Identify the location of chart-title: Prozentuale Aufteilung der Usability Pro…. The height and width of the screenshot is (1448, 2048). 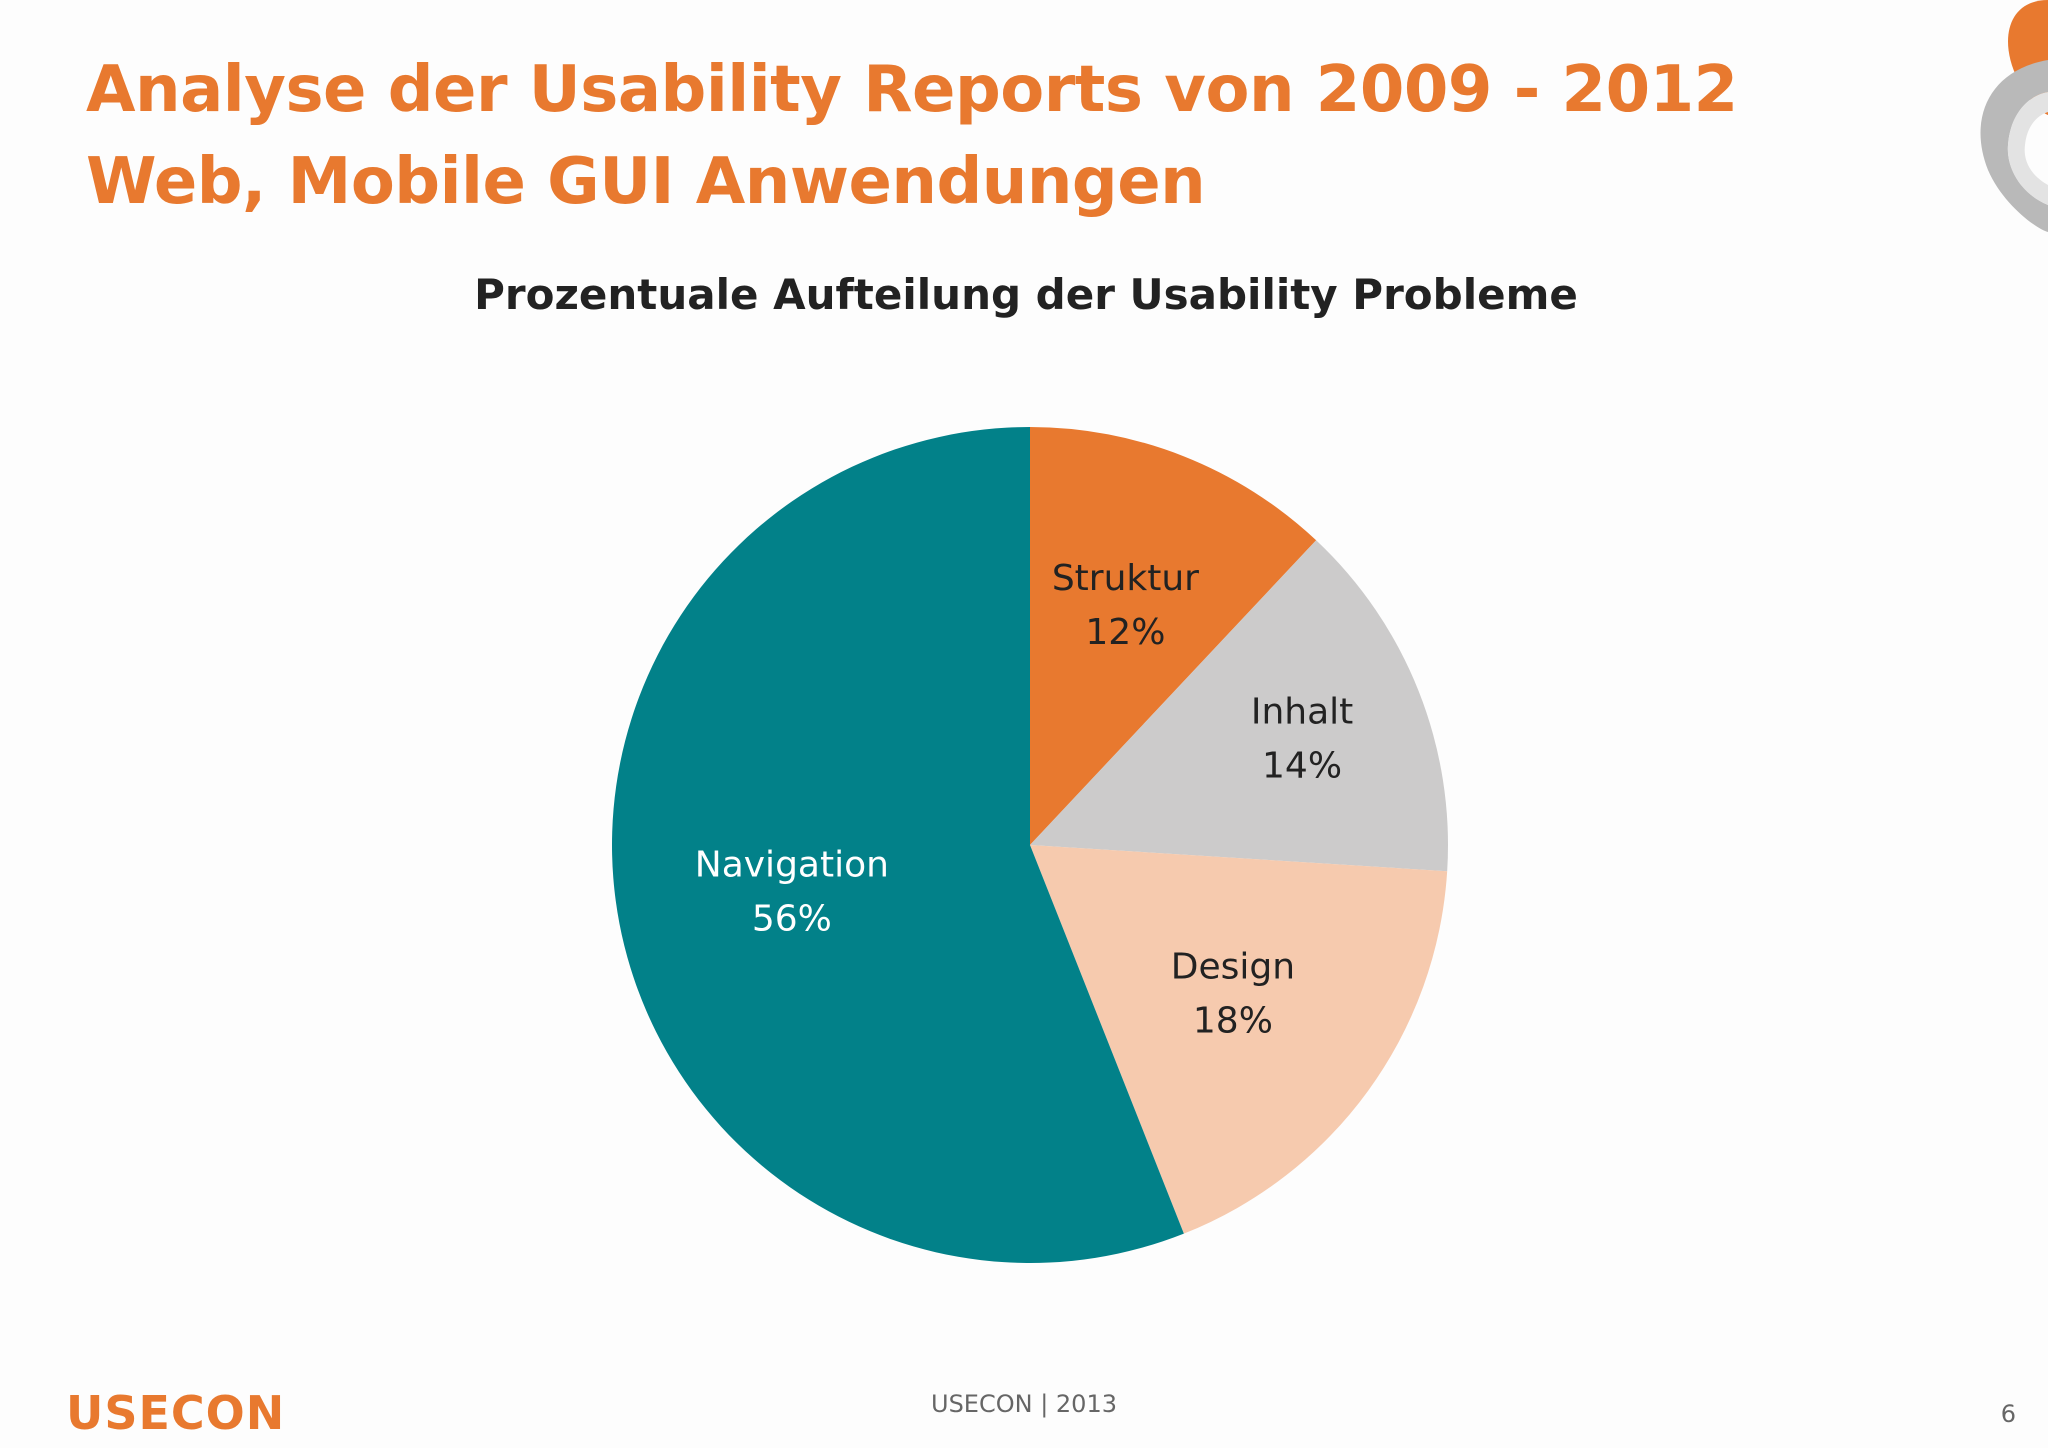
(1024, 294).